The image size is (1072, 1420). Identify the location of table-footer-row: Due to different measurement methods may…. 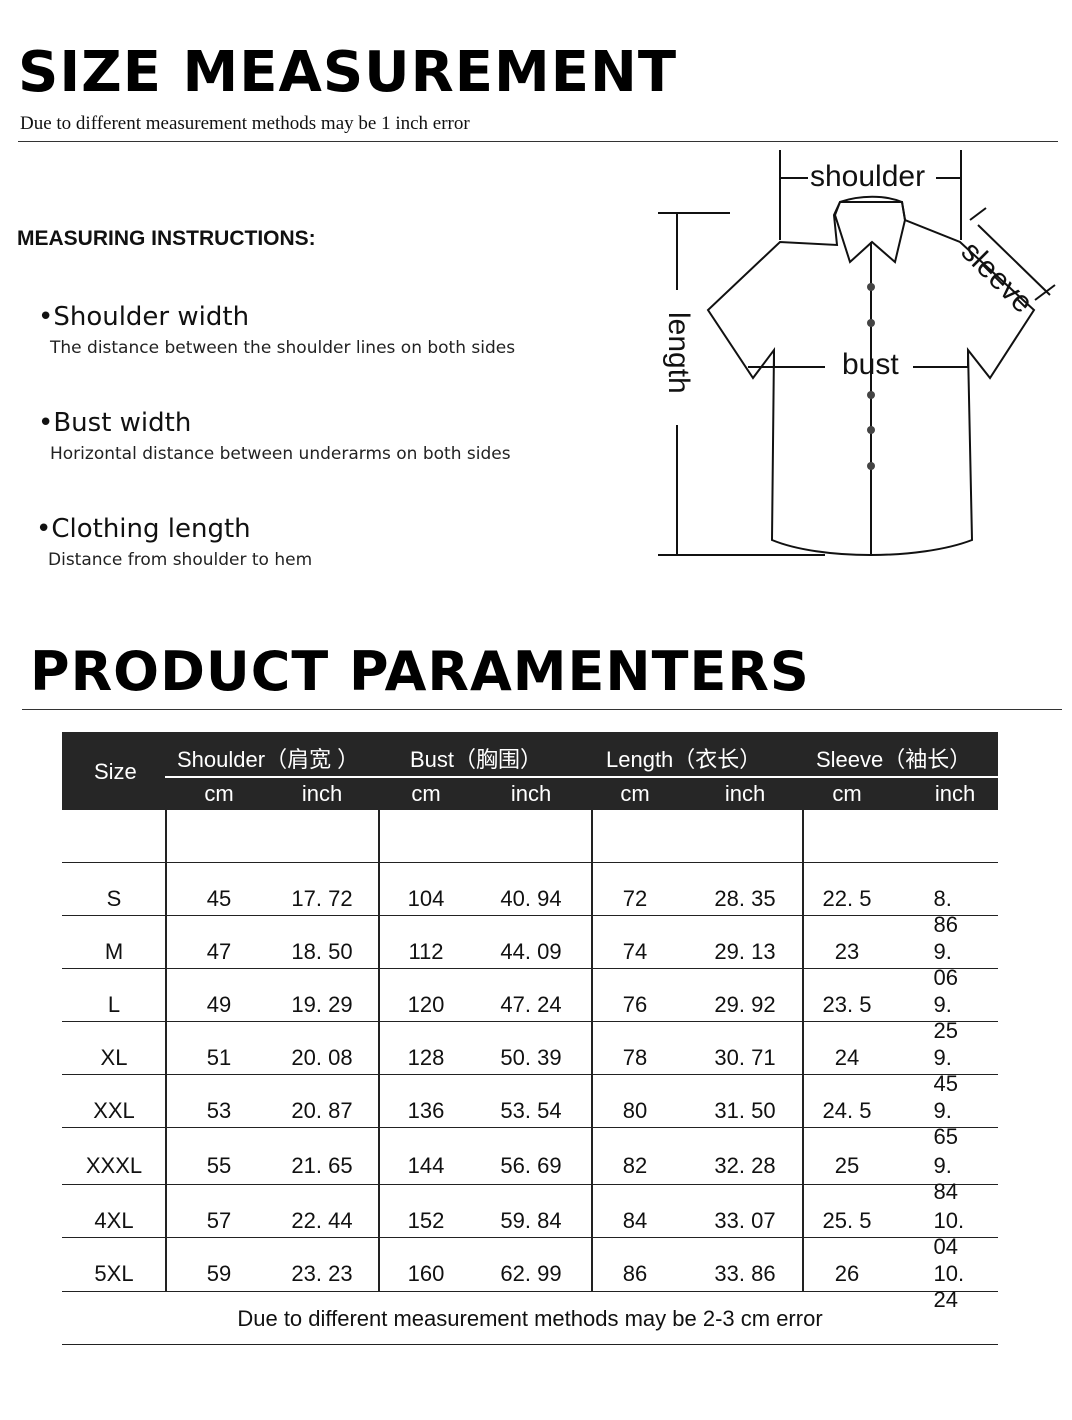
(530, 1318).